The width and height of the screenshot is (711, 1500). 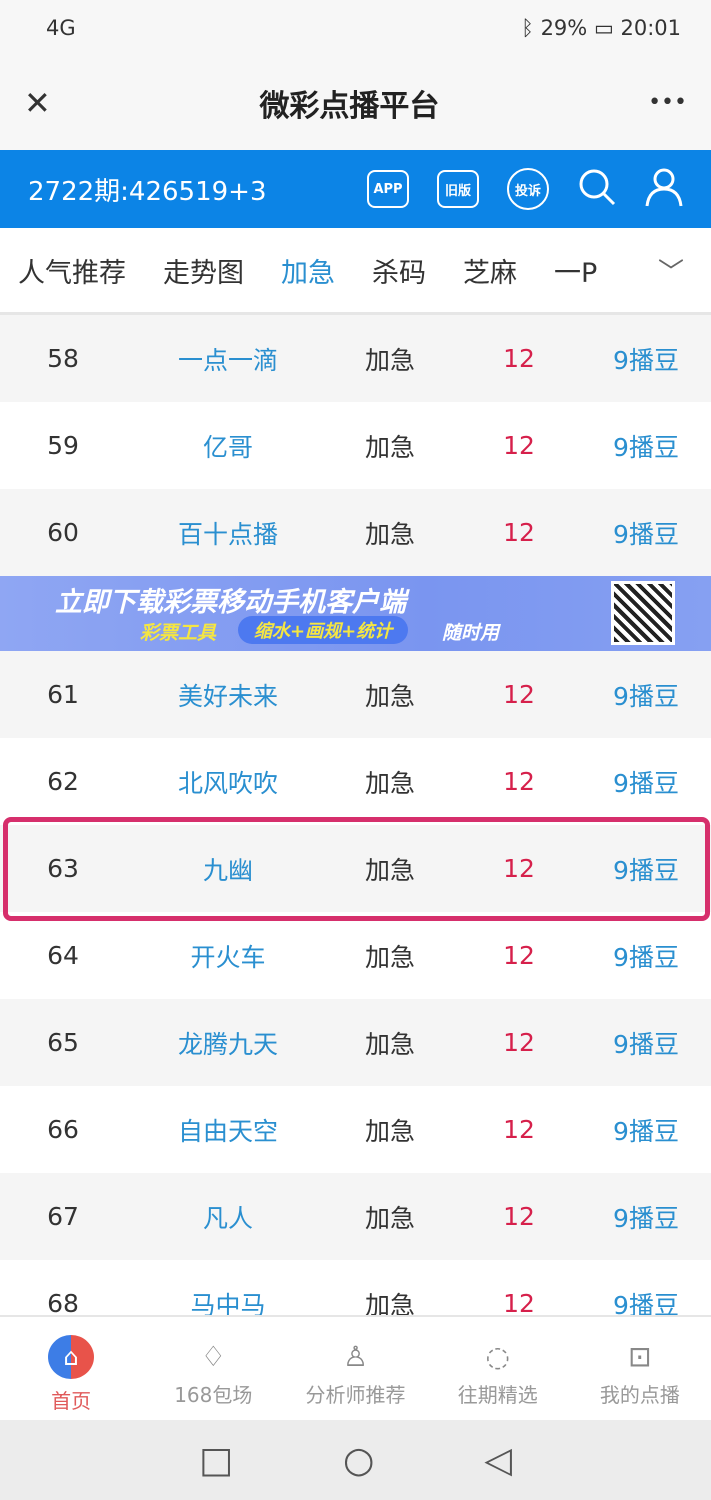 I want to click on cell-name: 美好未来, so click(x=228, y=696).